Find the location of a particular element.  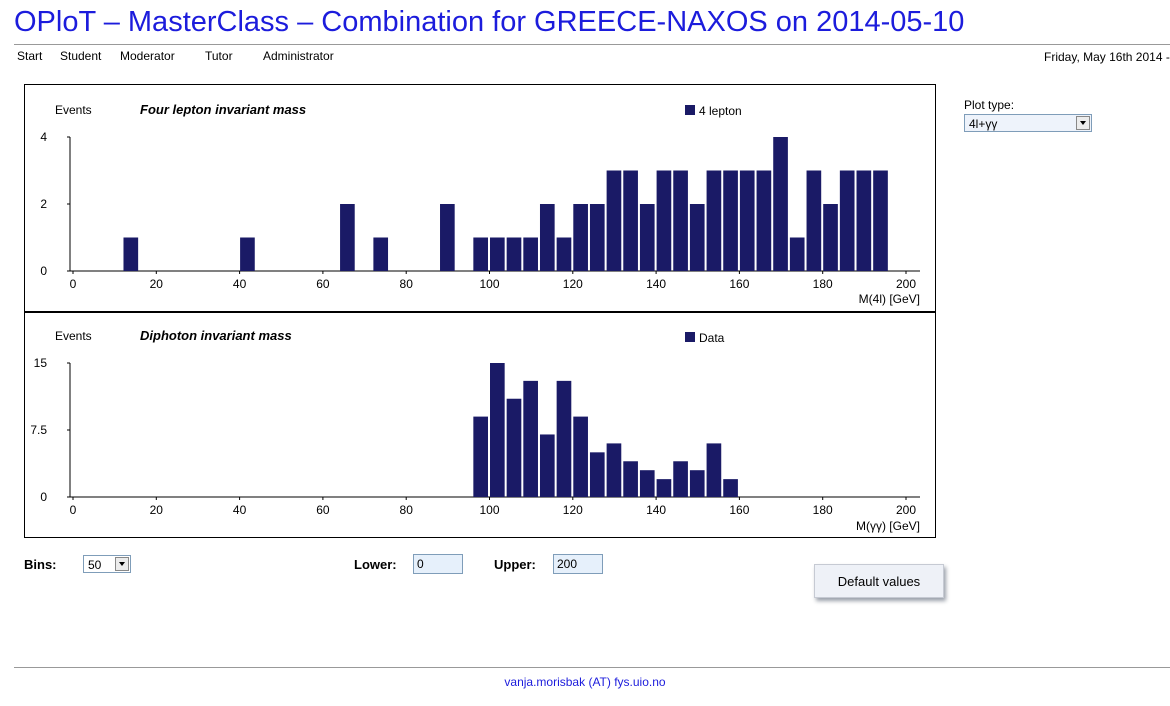

legend-label: 4 lepton is located at coordinates (720, 111).